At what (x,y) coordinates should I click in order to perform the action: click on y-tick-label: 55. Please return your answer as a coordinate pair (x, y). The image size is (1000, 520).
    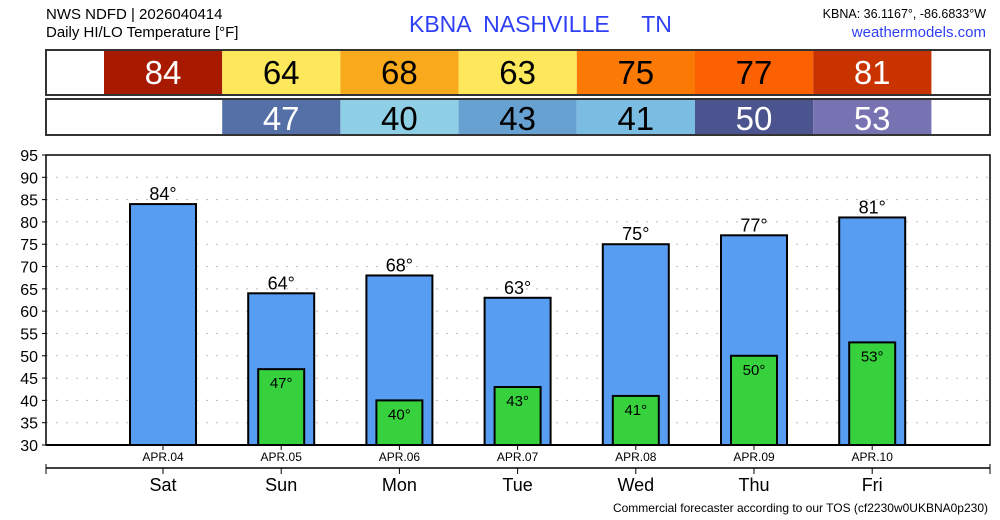
    Looking at the image, I should click on (29, 334).